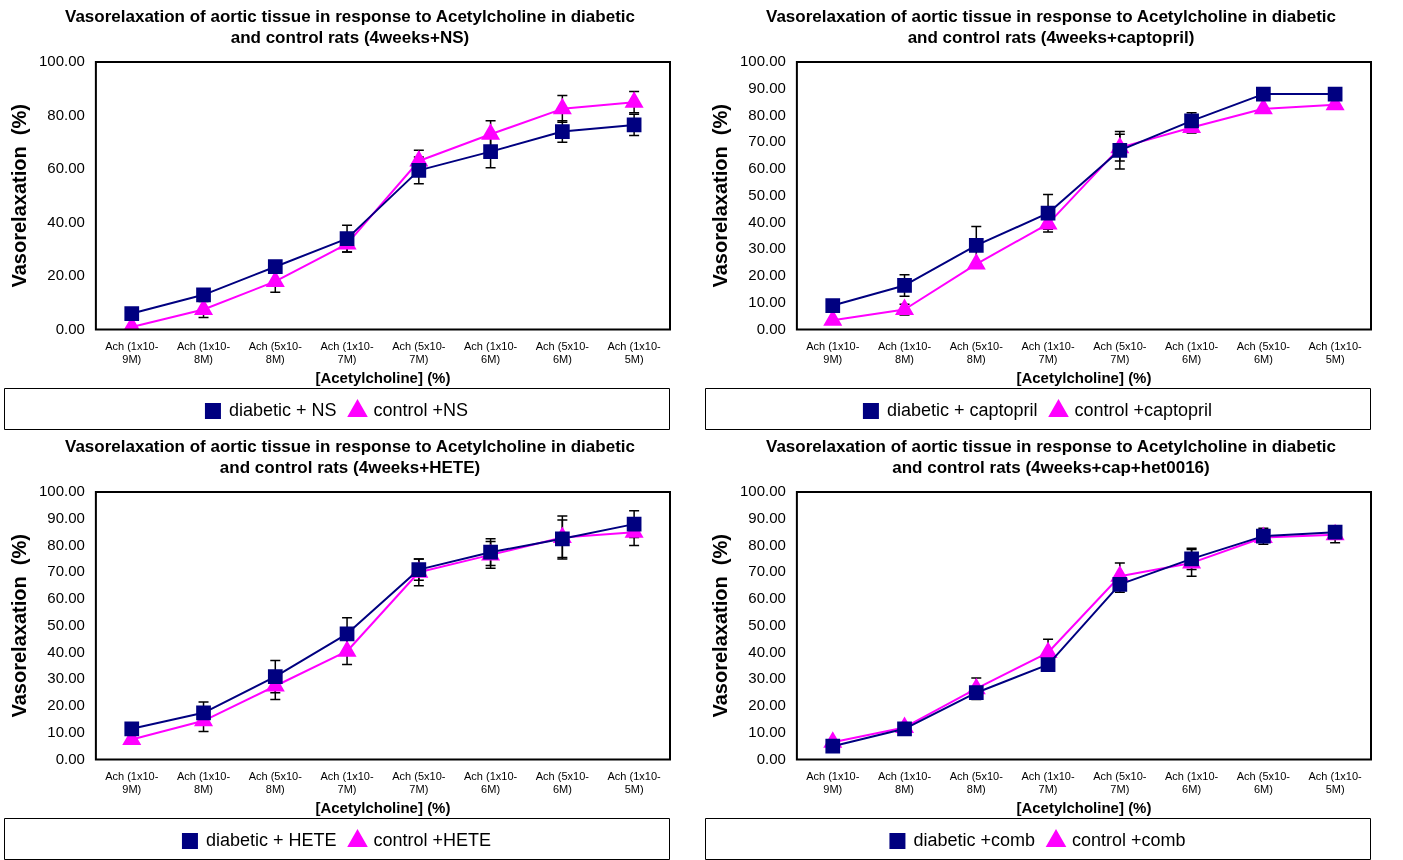 The height and width of the screenshot is (860, 1403). I want to click on legend-label: diabetic + captopril, so click(962, 409).